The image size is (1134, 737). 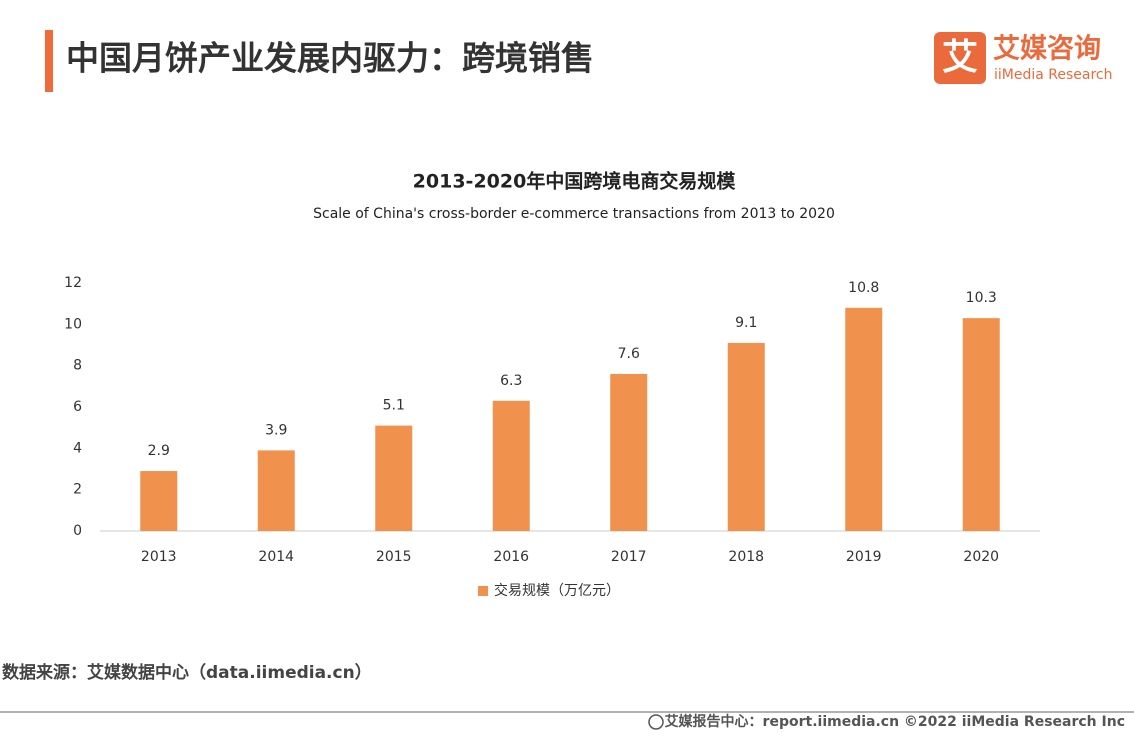 I want to click on x-tick-label: 2014, so click(x=276, y=557).